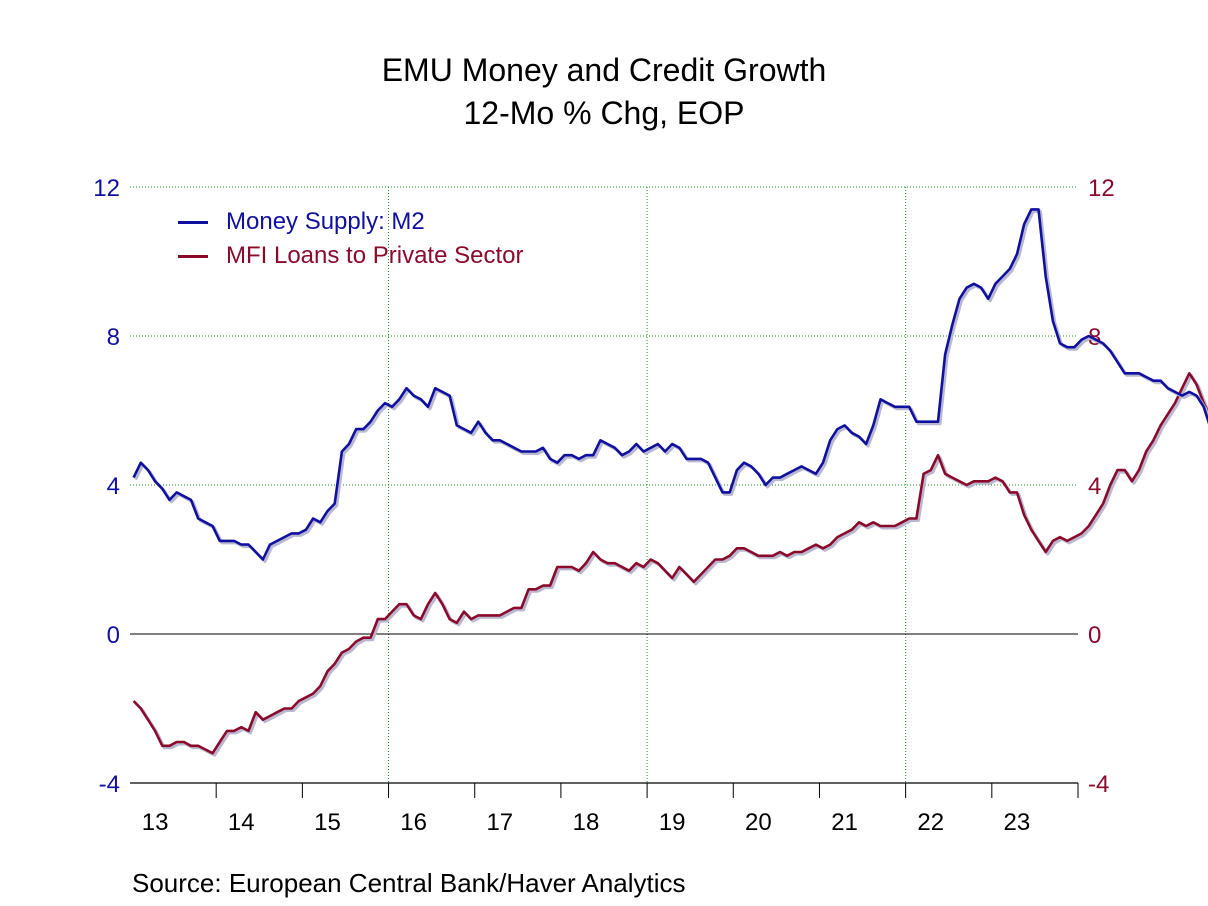 Image resolution: width=1208 pixels, height=906 pixels. What do you see at coordinates (193, 256) in the screenshot?
I see `legend-swatch-loans` at bounding box center [193, 256].